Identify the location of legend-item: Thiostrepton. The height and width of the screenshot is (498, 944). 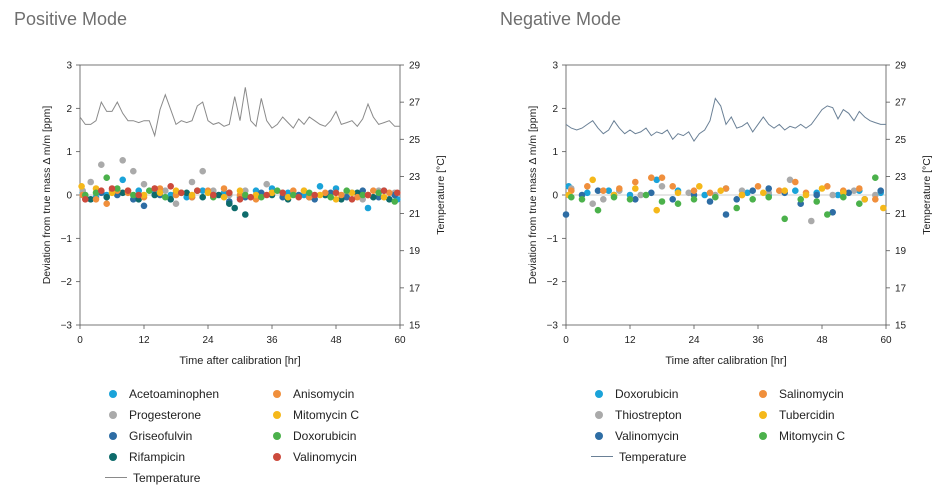
(636, 415).